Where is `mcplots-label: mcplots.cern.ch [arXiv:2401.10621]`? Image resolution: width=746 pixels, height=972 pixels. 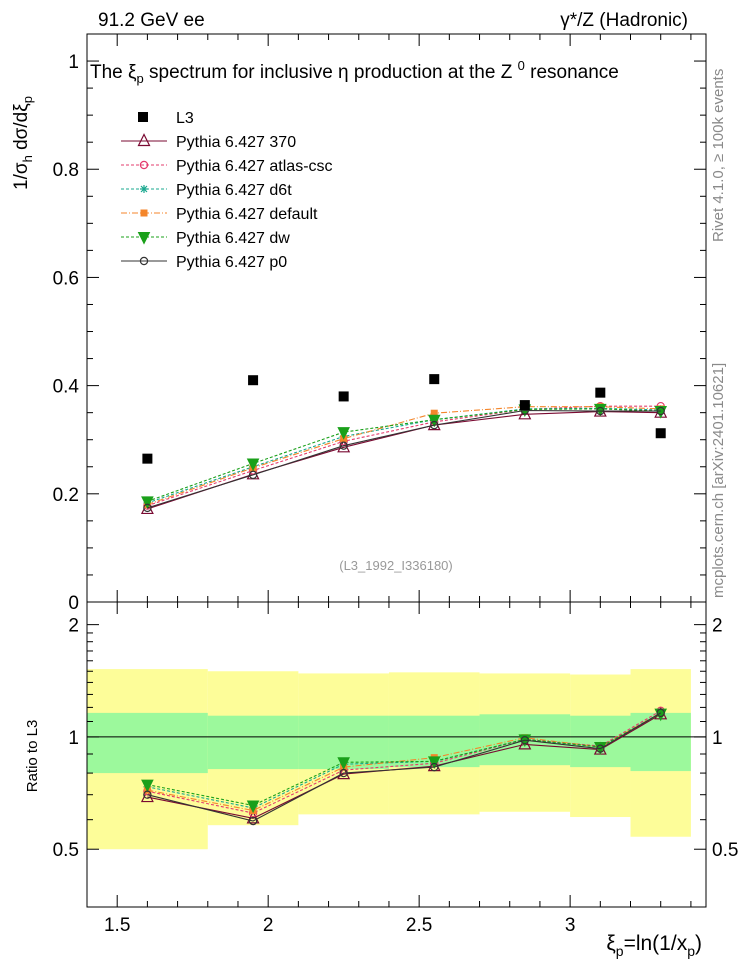 mcplots-label: mcplots.cern.ch [arXiv:2401.10621] is located at coordinates (718, 480).